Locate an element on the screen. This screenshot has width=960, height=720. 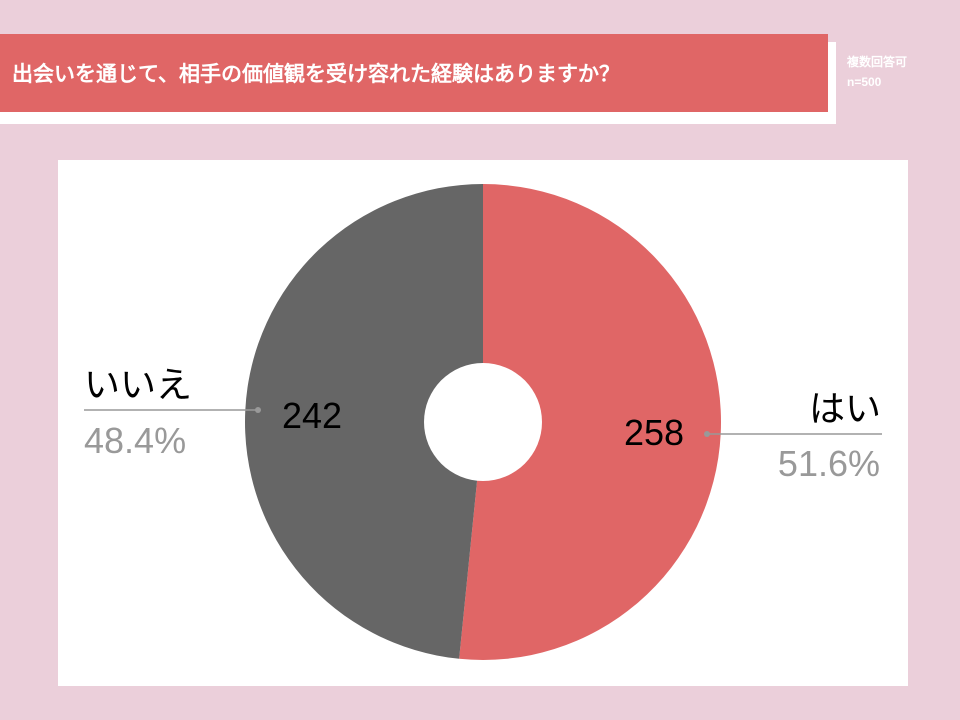
page-title: 出会いを通じて、相手の価値観を受け容れた経験はありますか？ is located at coordinates (316, 74).